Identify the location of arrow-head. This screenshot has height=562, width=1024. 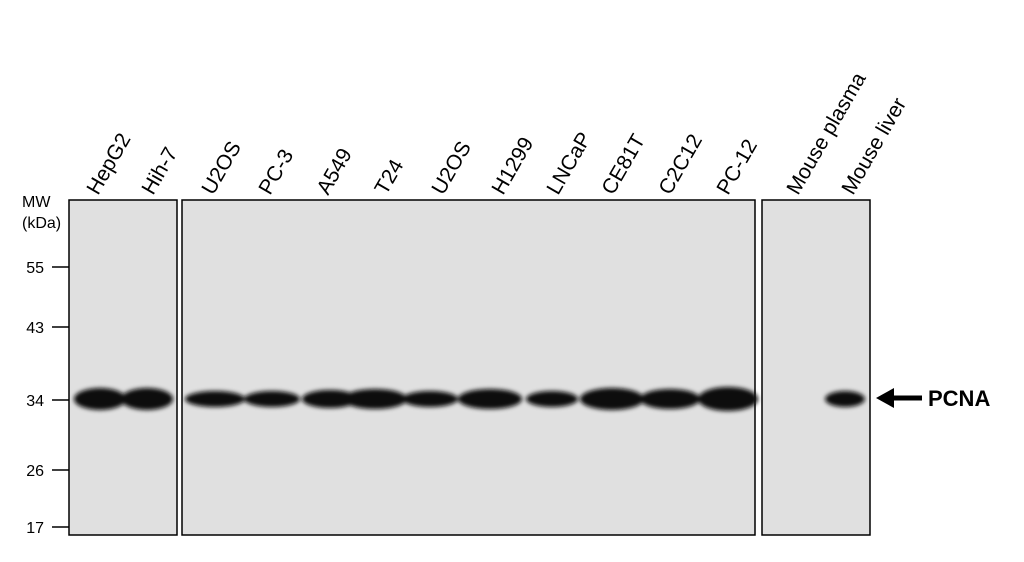
(885, 398).